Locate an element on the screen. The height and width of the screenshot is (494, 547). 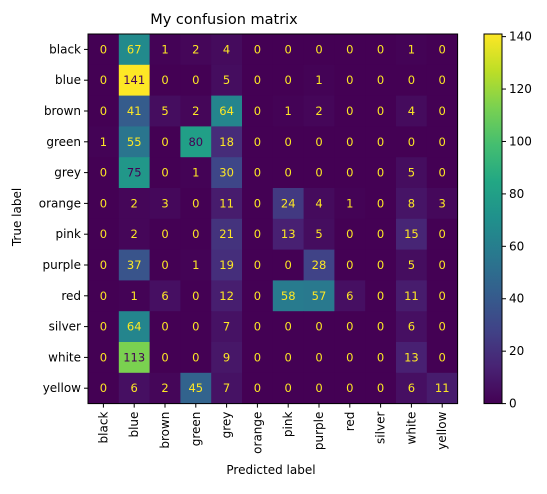
cell-value: 7 is located at coordinates (226, 388).